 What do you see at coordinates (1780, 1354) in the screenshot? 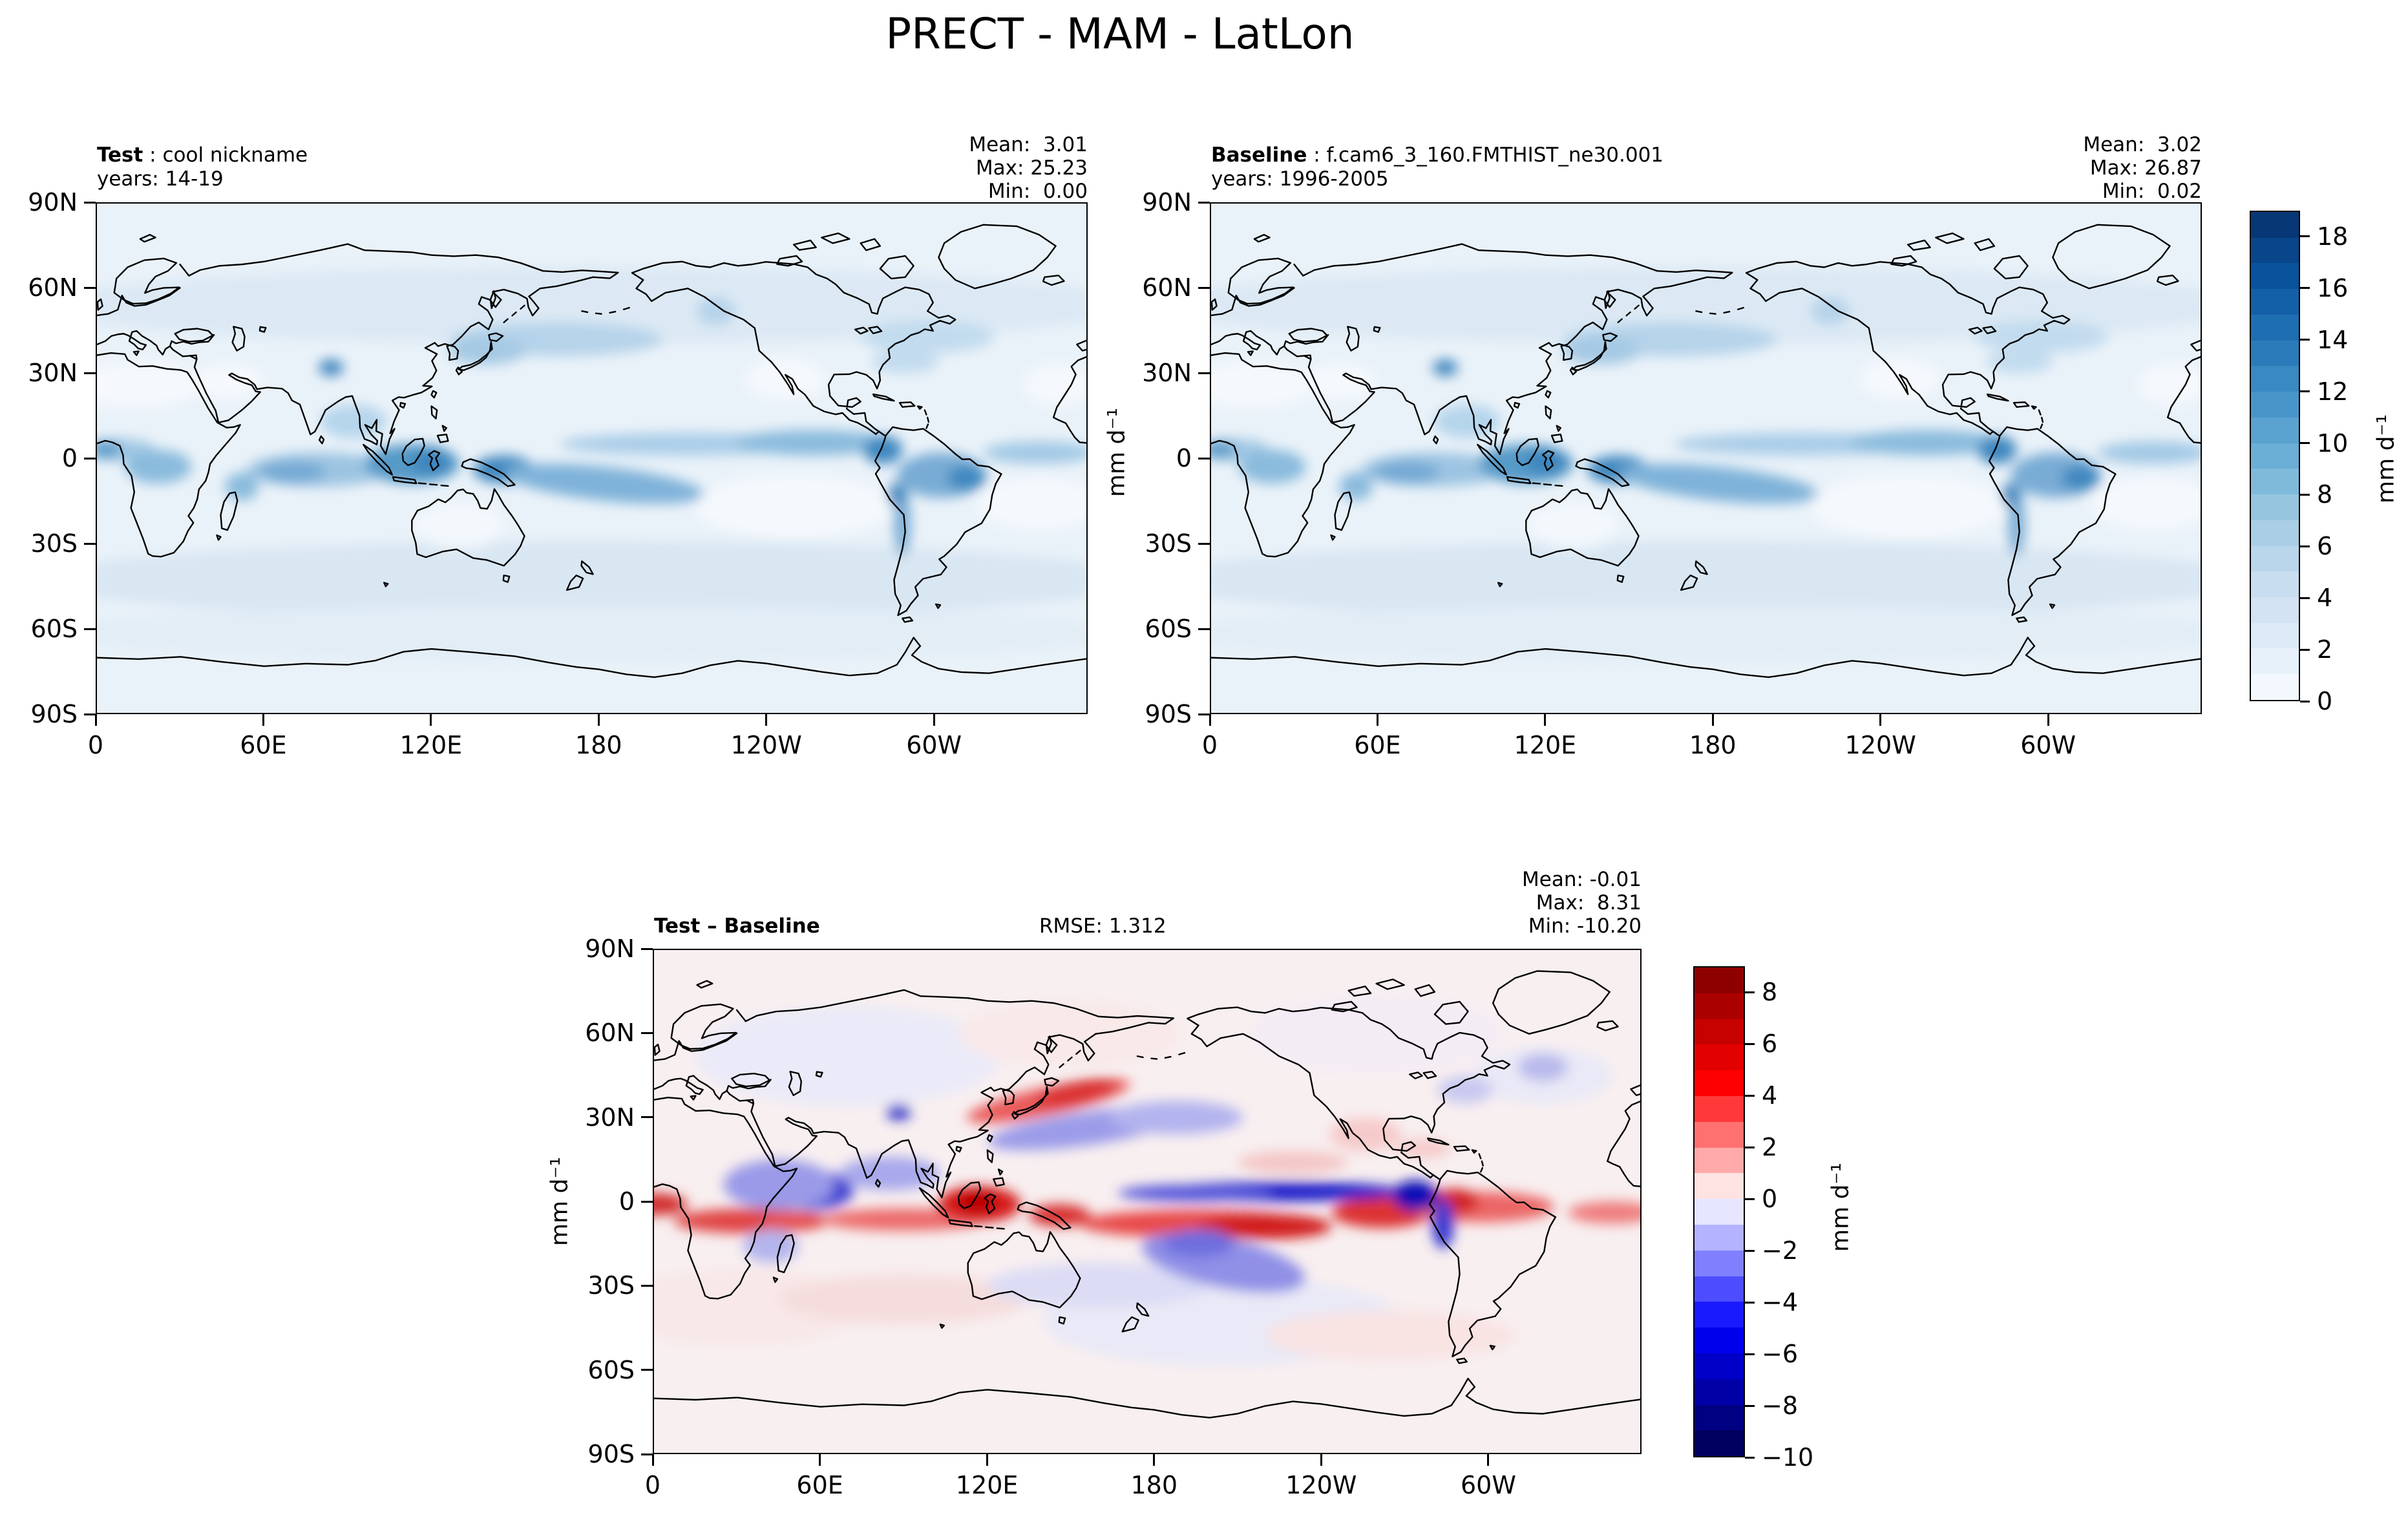
I see `cb-diff-tick-label: −6` at bounding box center [1780, 1354].